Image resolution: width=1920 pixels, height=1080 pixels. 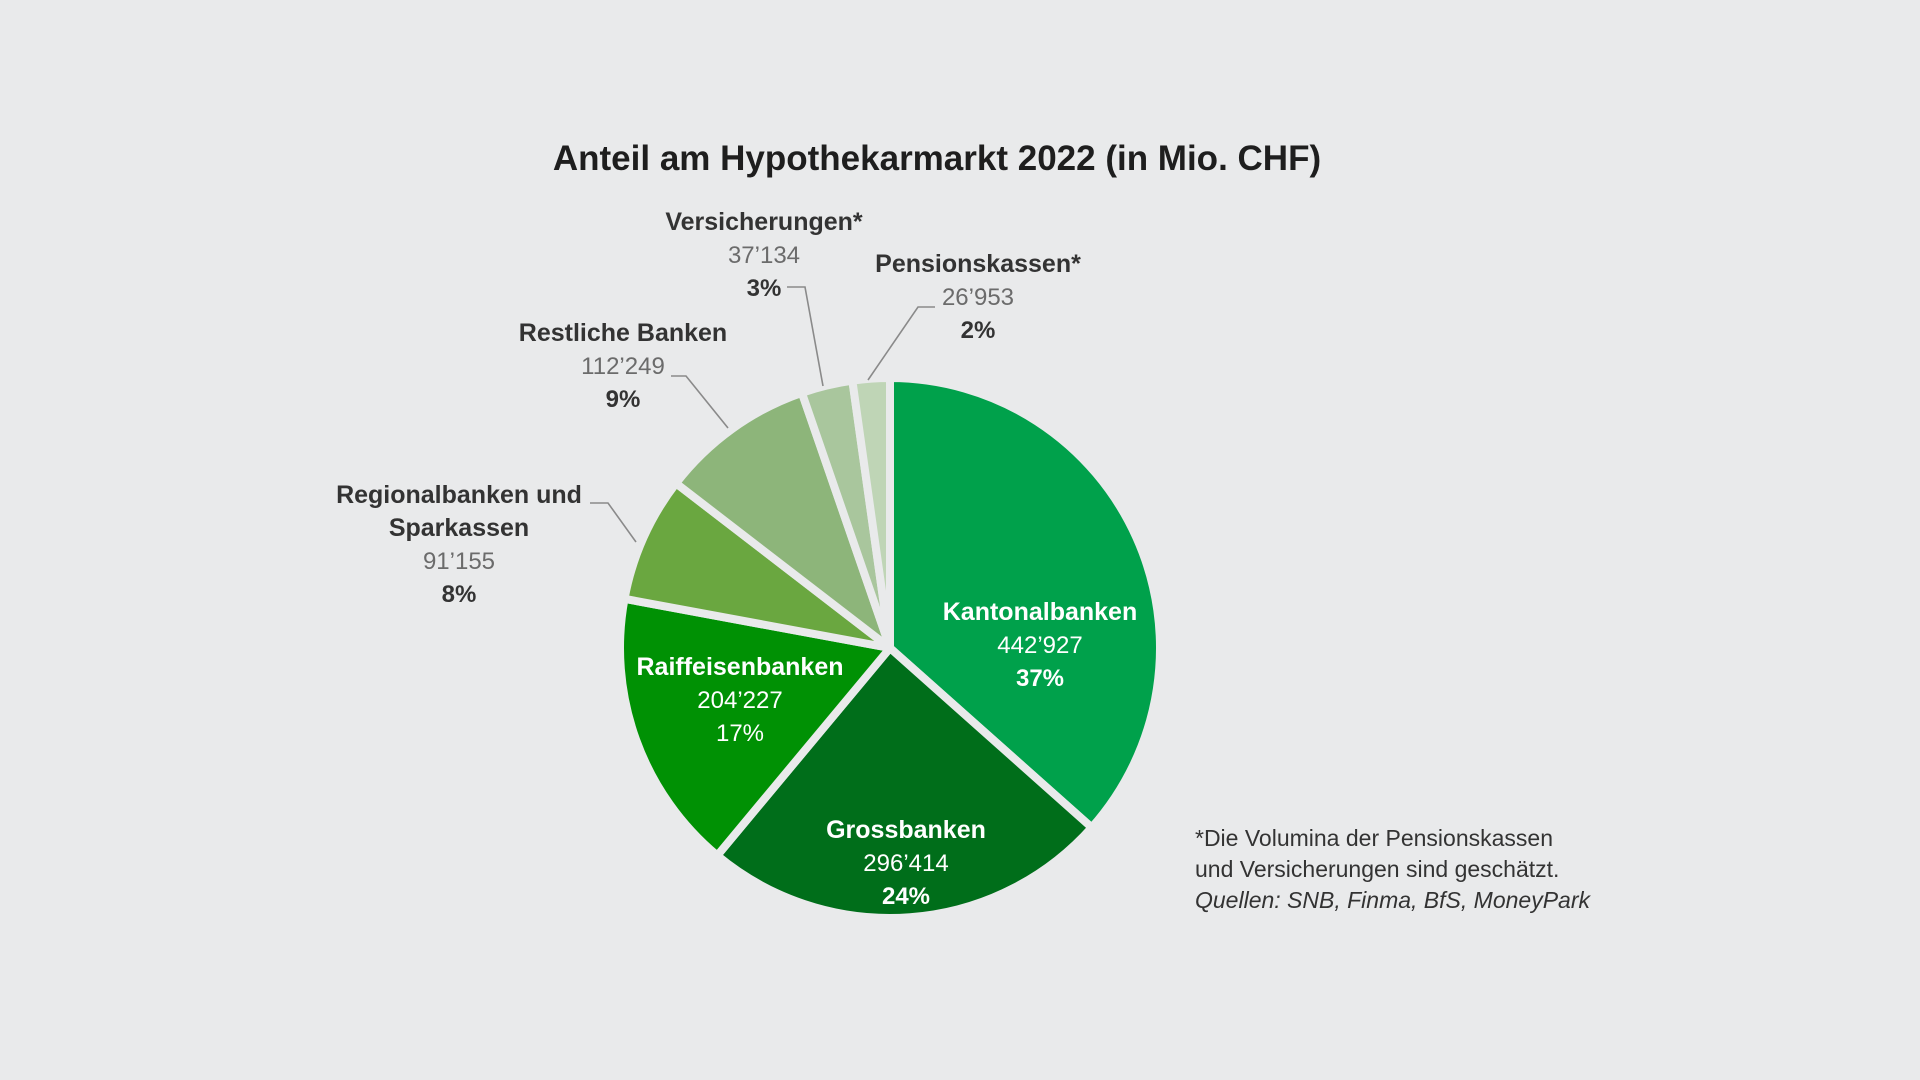 I want to click on versicherungen-label: Versicherungen*, so click(x=764, y=222).